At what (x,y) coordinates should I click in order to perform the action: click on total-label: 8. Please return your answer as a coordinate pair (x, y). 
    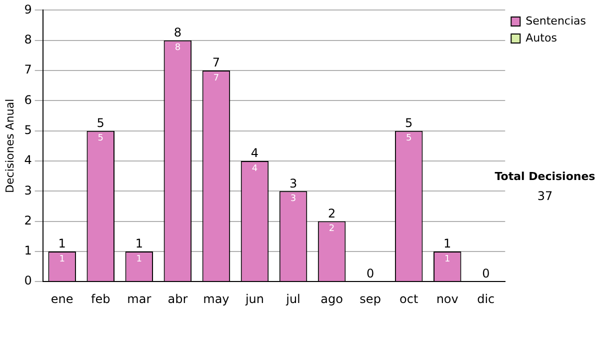
    Looking at the image, I should click on (178, 32).